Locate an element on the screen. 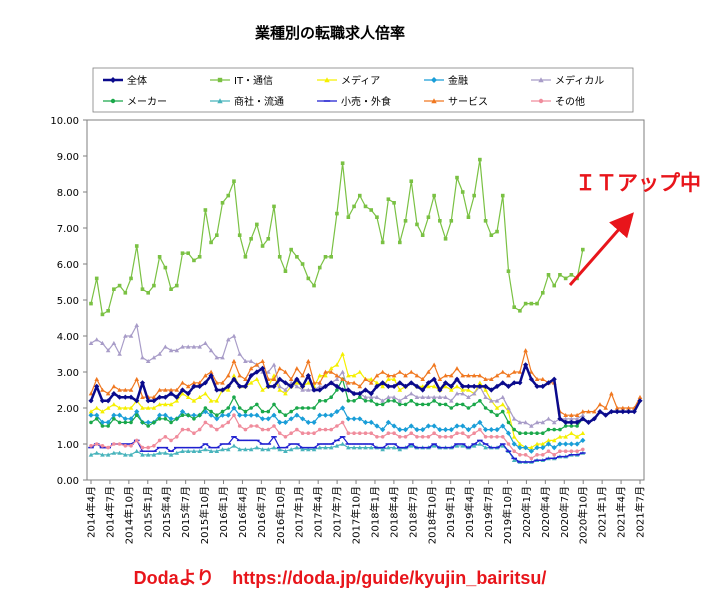 The width and height of the screenshot is (720, 596). annotation-text: ＩＴアップ中 is located at coordinates (638, 183).